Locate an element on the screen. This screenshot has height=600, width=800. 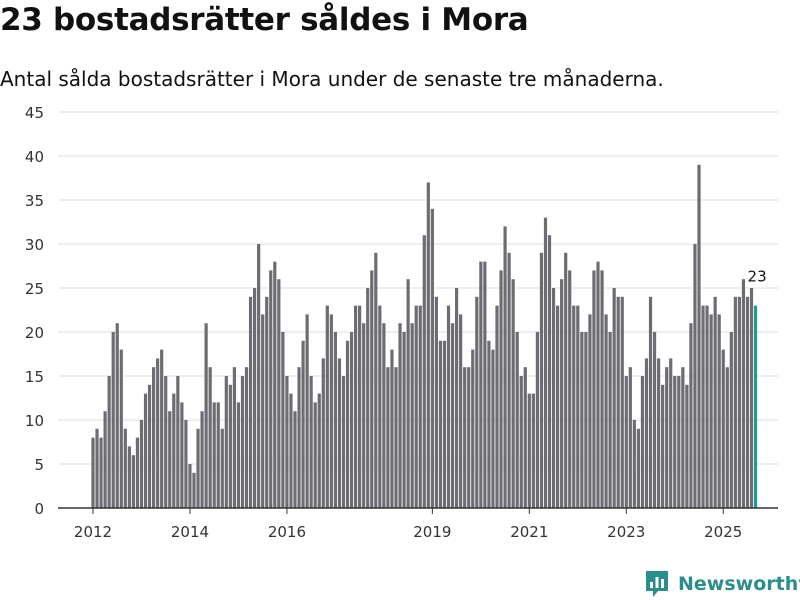
brand-name: Newsworthy is located at coordinates (739, 584).